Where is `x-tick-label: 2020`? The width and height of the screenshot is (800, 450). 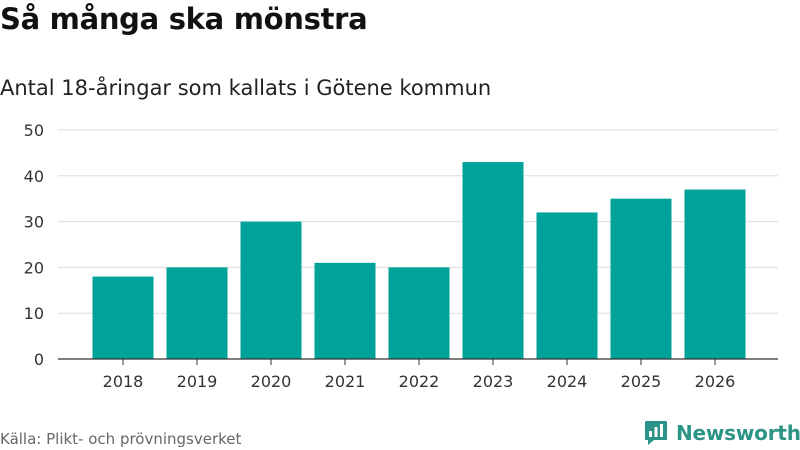
x-tick-label: 2020 is located at coordinates (271, 381).